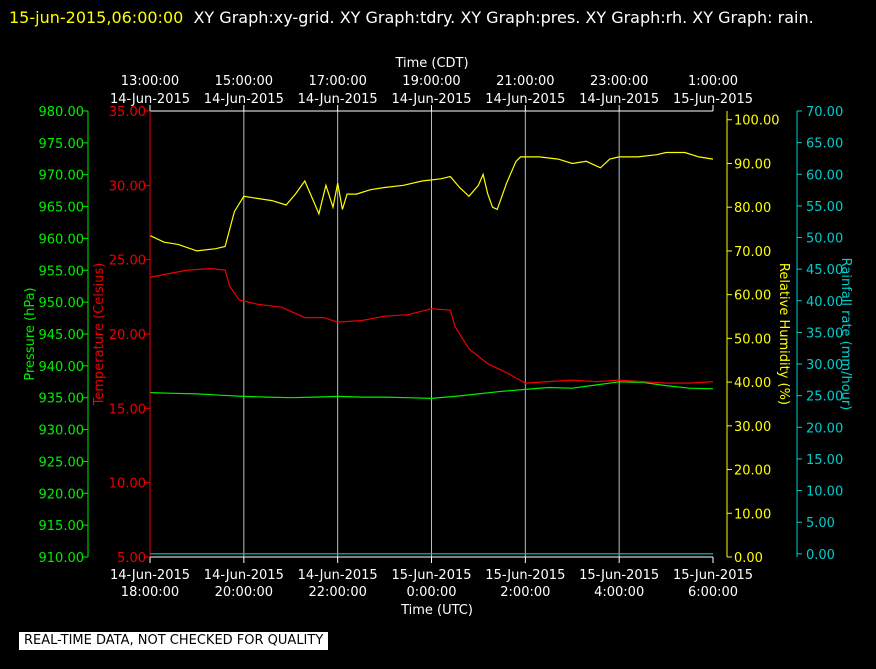 The width and height of the screenshot is (876, 669). Describe the element at coordinates (62, 239) in the screenshot. I see `pressure-tick-label: 960.00` at that location.